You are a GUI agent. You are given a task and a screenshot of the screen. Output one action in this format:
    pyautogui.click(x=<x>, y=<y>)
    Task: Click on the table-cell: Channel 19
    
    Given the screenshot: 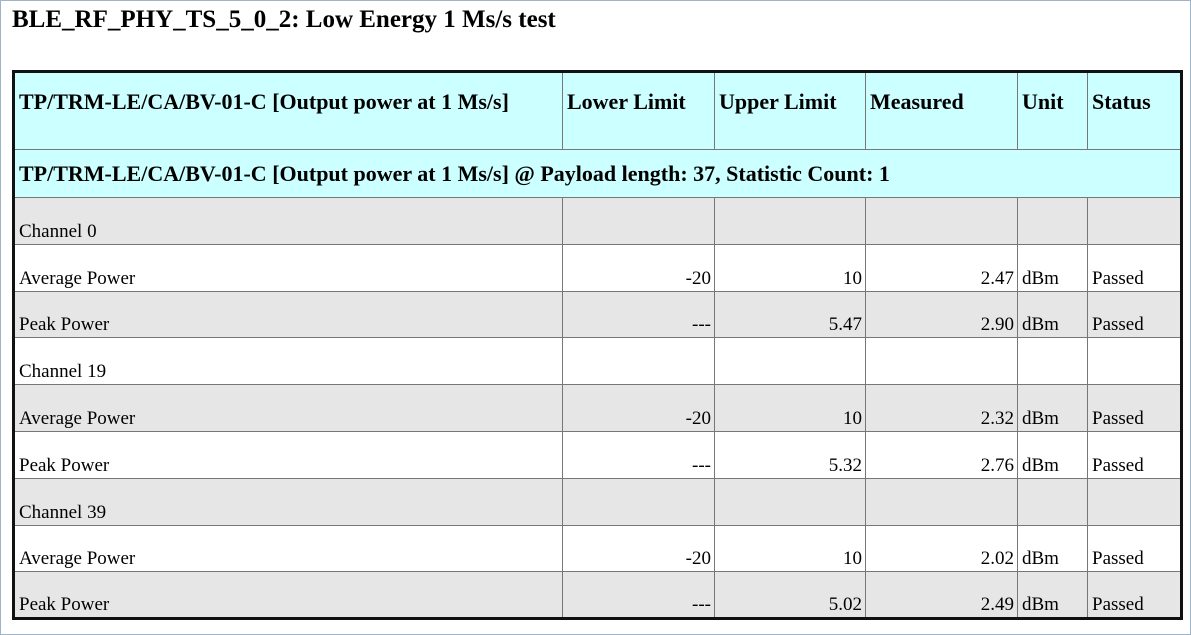 What is the action you would take?
    pyautogui.click(x=288, y=361)
    